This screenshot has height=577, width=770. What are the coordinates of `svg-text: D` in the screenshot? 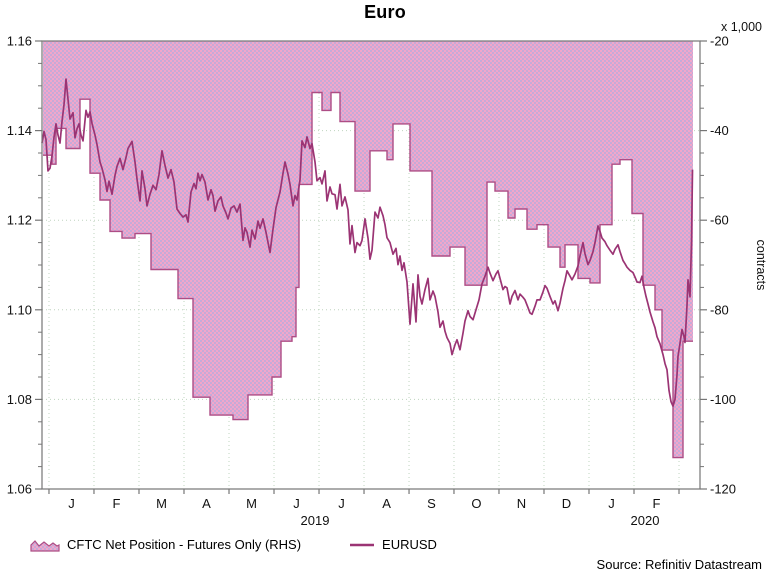 It's located at (566, 503).